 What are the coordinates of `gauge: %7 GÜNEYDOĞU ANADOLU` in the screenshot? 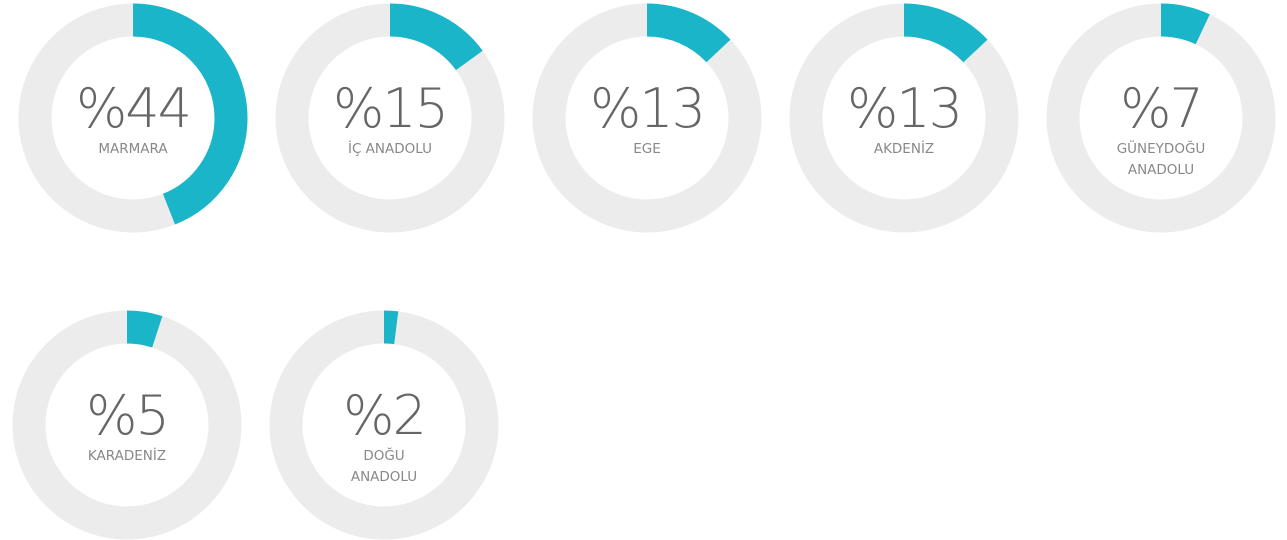 It's located at (1161, 118).